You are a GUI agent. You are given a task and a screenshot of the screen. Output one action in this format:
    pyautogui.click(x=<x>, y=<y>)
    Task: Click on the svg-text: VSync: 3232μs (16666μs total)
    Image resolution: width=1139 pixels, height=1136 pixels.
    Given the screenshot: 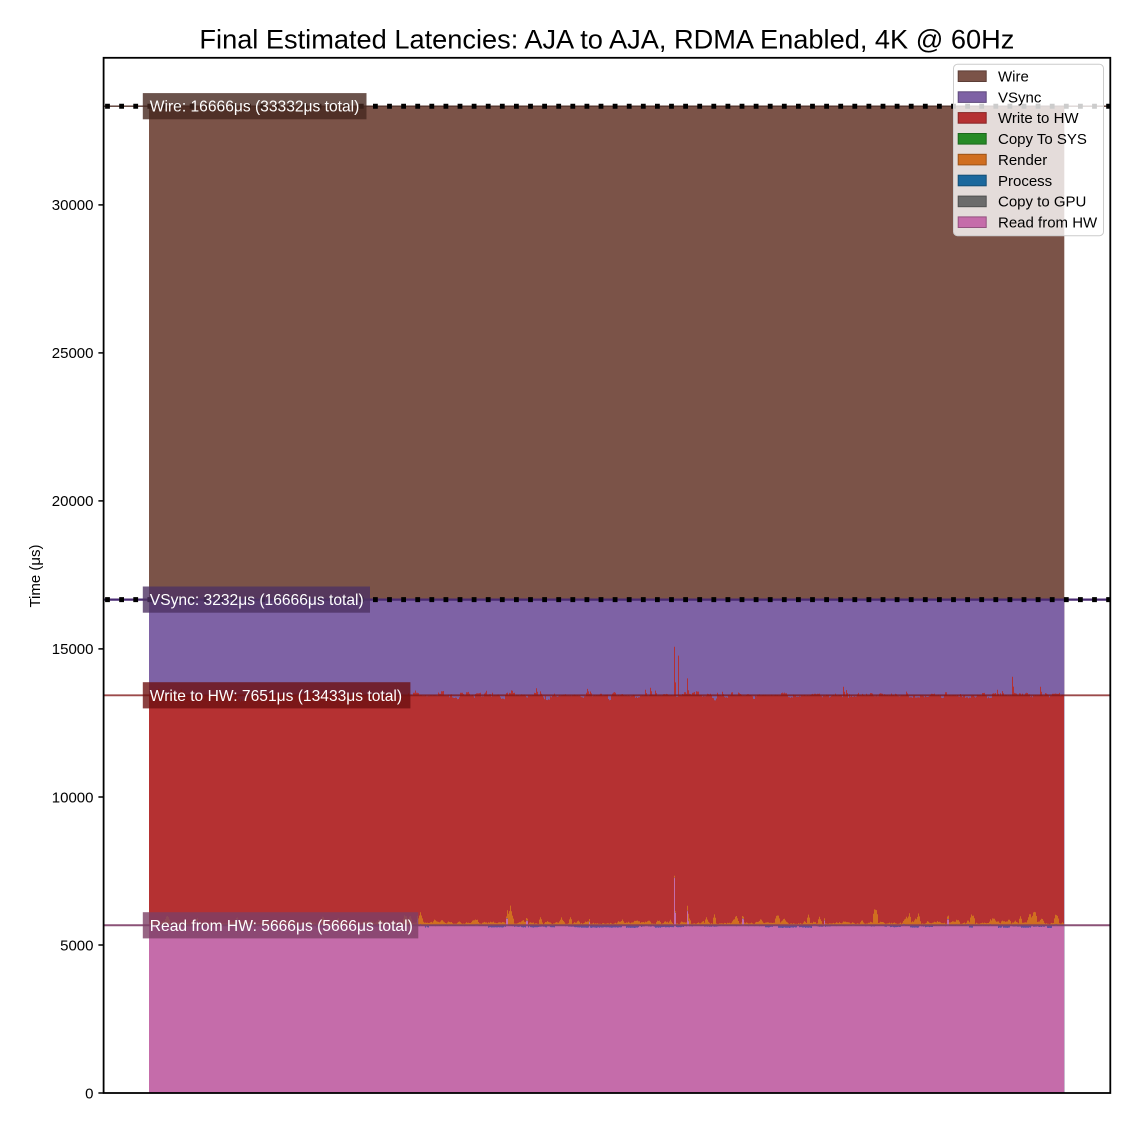 What is the action you would take?
    pyautogui.click(x=257, y=600)
    